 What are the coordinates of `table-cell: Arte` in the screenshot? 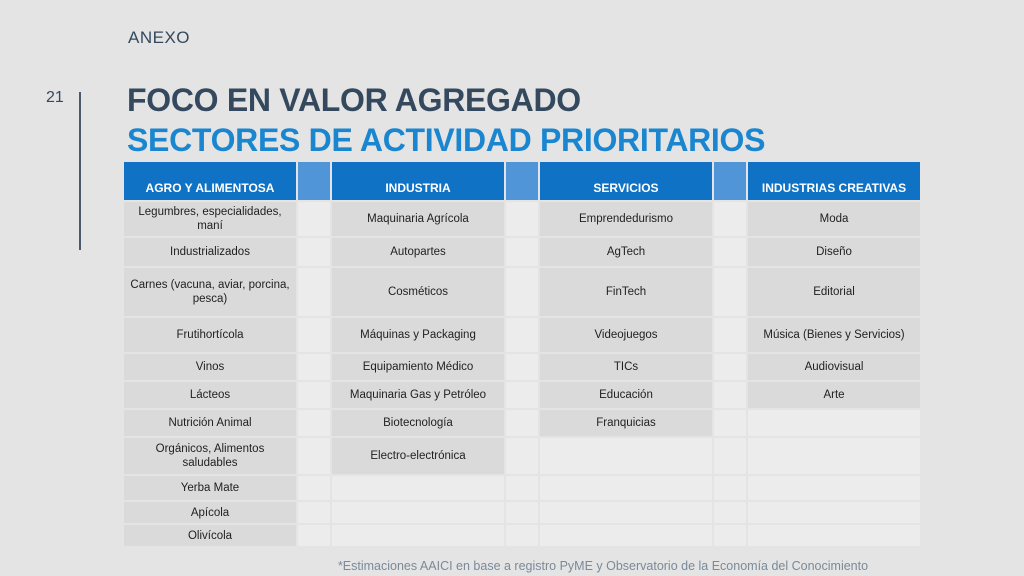 It's located at (834, 395).